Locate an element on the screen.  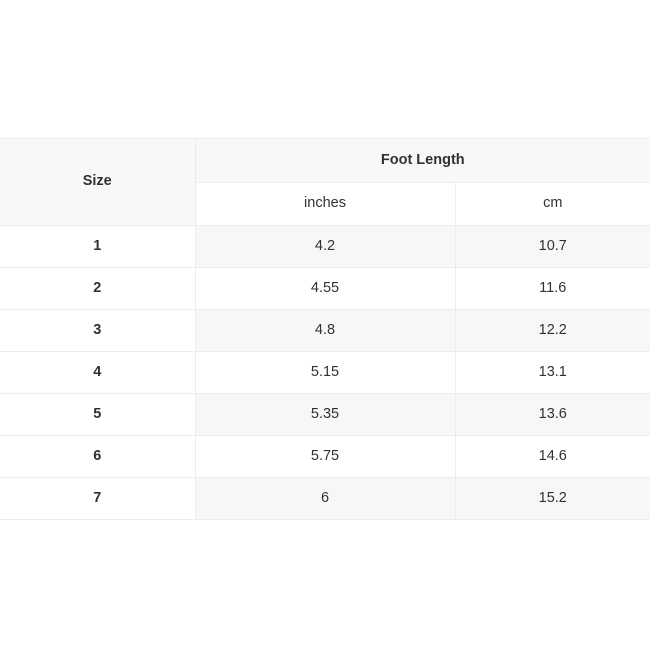
header-row-units: inches cm is located at coordinates (325, 204).